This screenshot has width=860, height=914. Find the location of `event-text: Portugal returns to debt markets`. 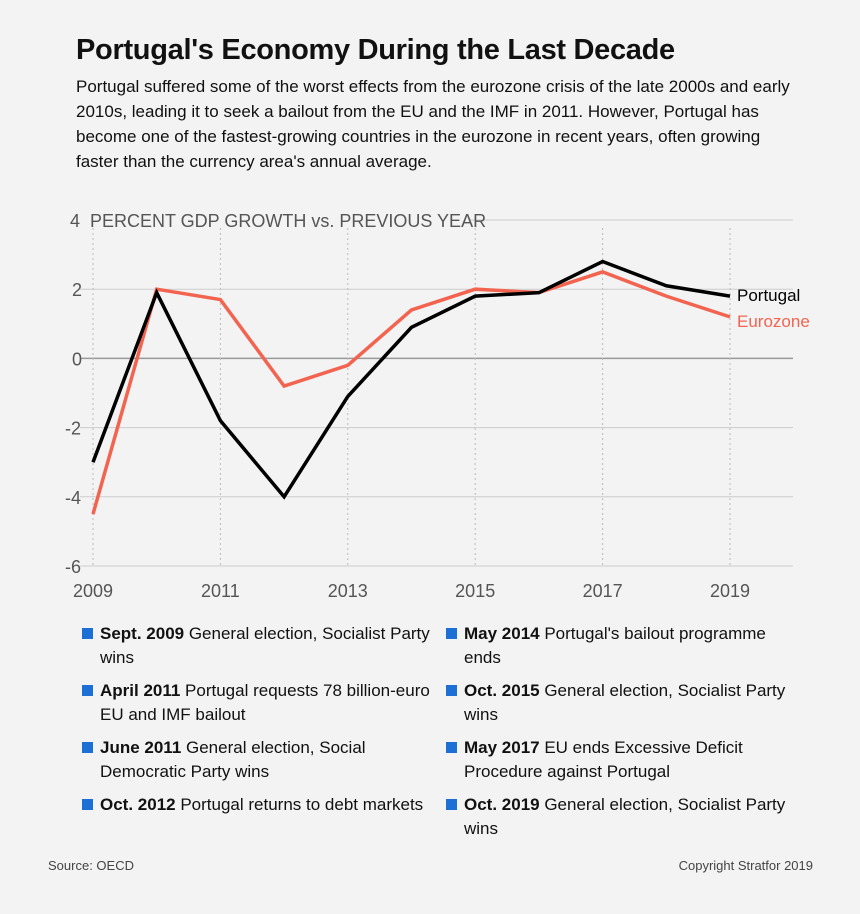

event-text: Portugal returns to debt markets is located at coordinates (299, 804).